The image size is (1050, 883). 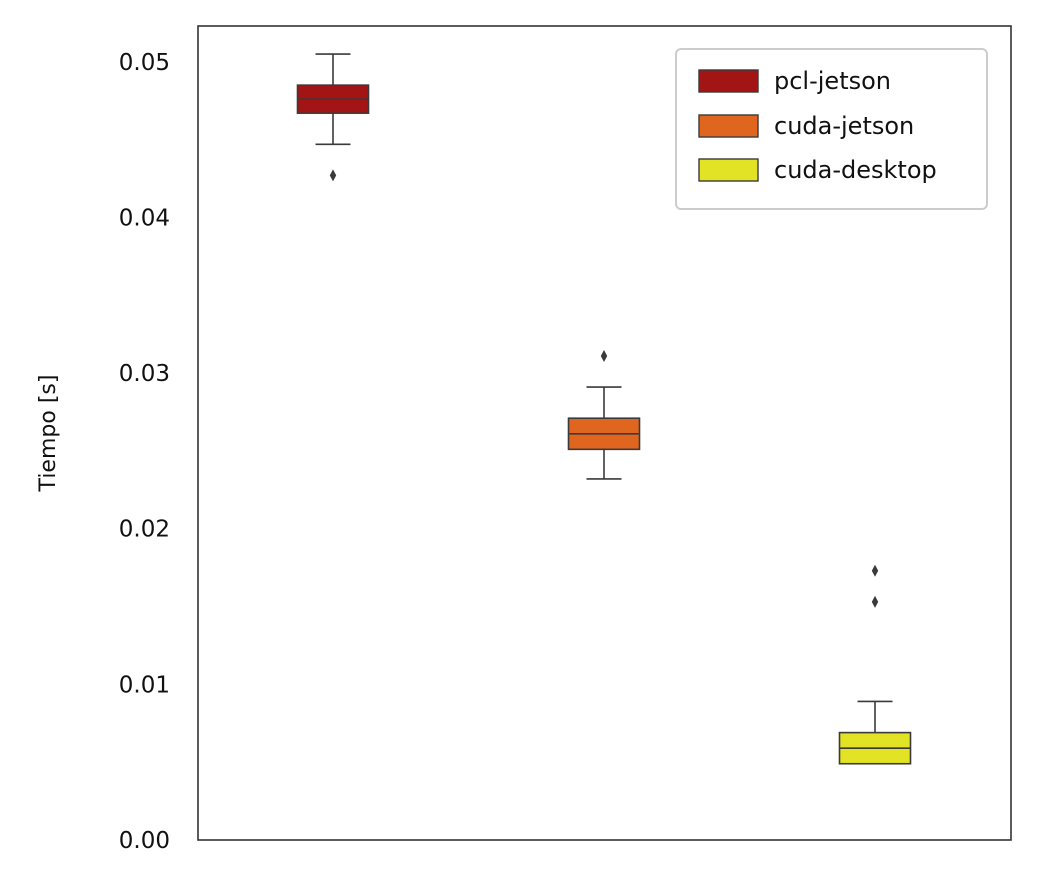 I want to click on legend-label-pcl-jetson: pcl-jetson, so click(x=832, y=81).